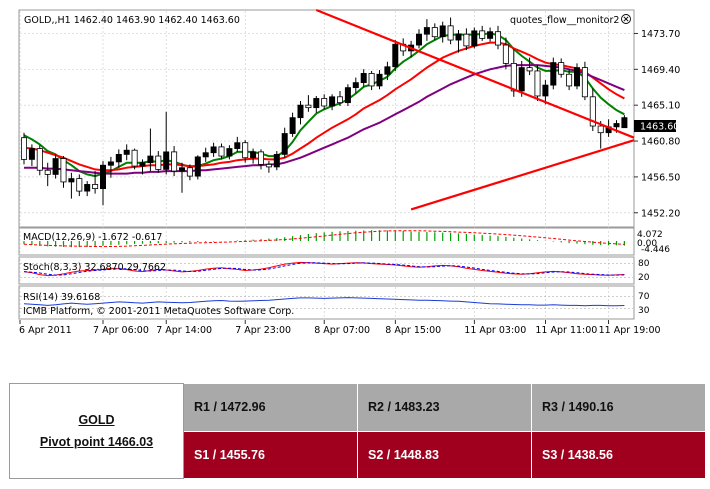  Describe the element at coordinates (263, 330) in the screenshot. I see `time-tick-label: 7 Apr 23:00` at that location.